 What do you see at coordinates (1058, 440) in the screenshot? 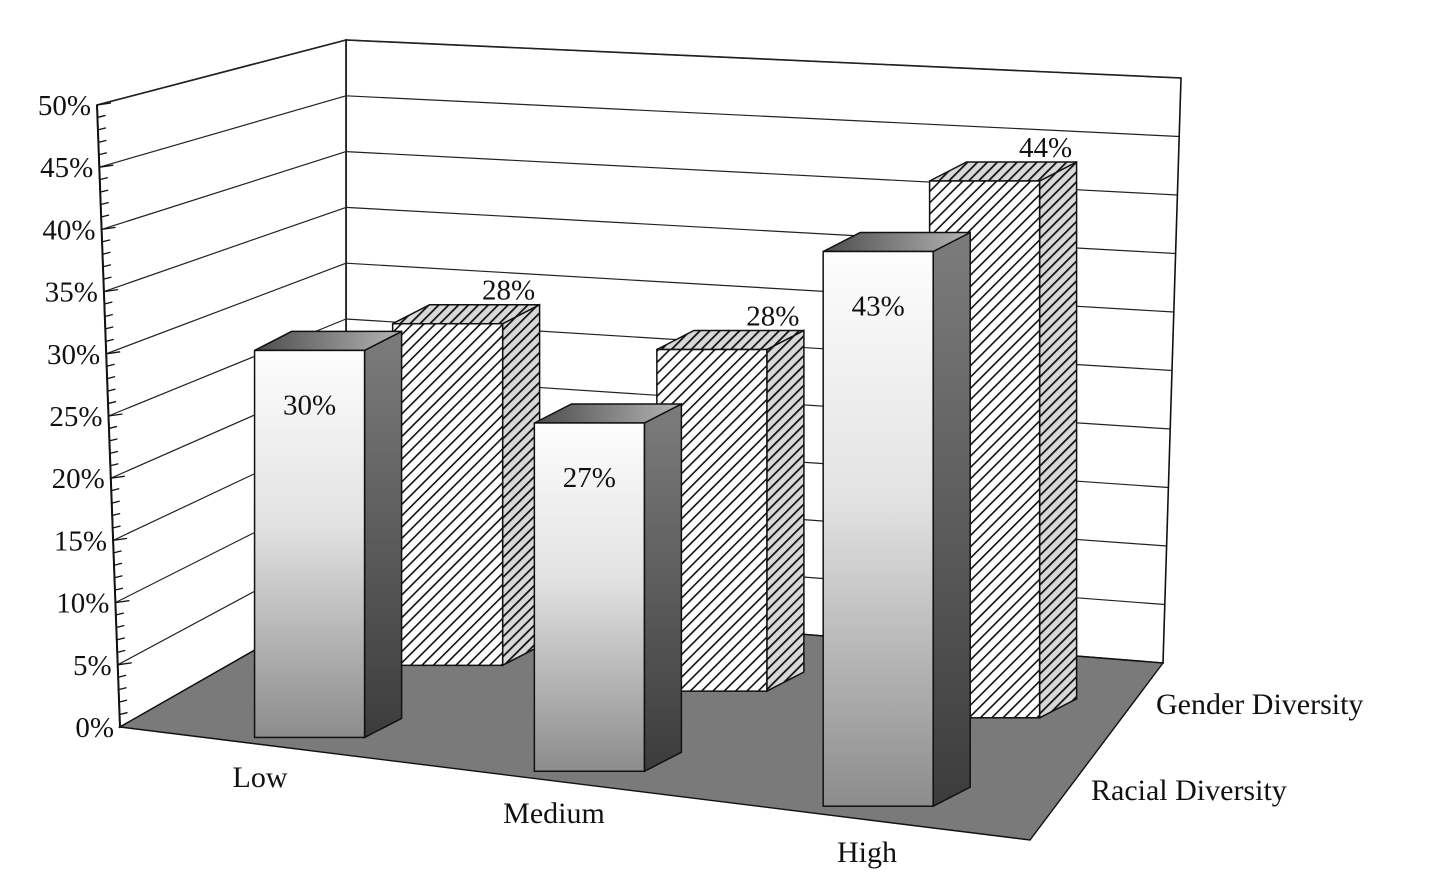
I see `bar-gender-diversity-high-side` at bounding box center [1058, 440].